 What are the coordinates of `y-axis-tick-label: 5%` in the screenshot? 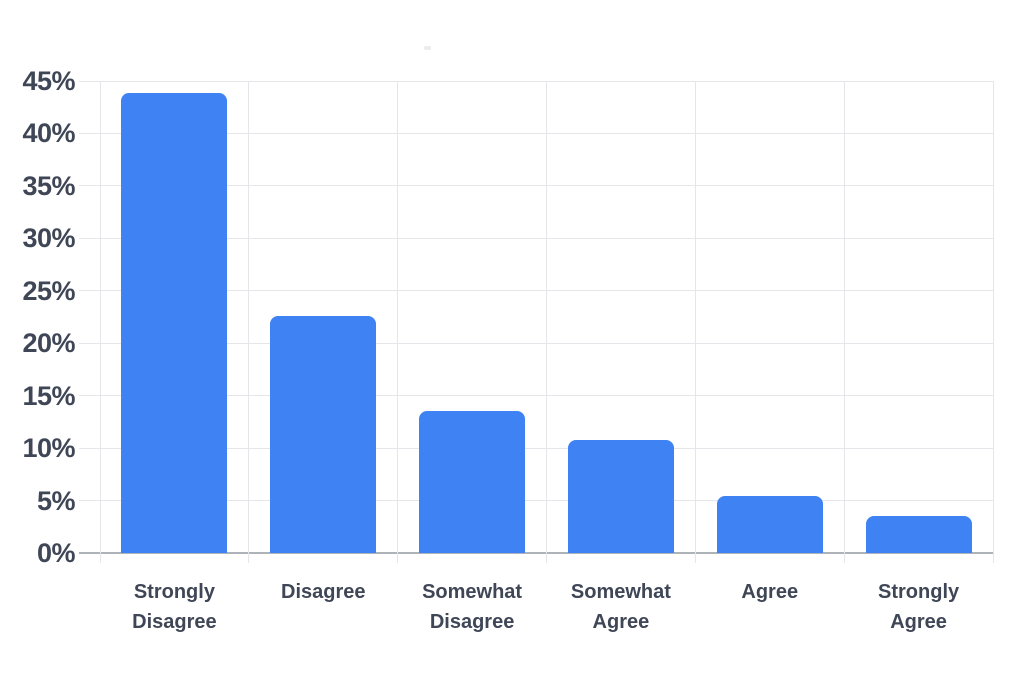 It's located at (56, 500).